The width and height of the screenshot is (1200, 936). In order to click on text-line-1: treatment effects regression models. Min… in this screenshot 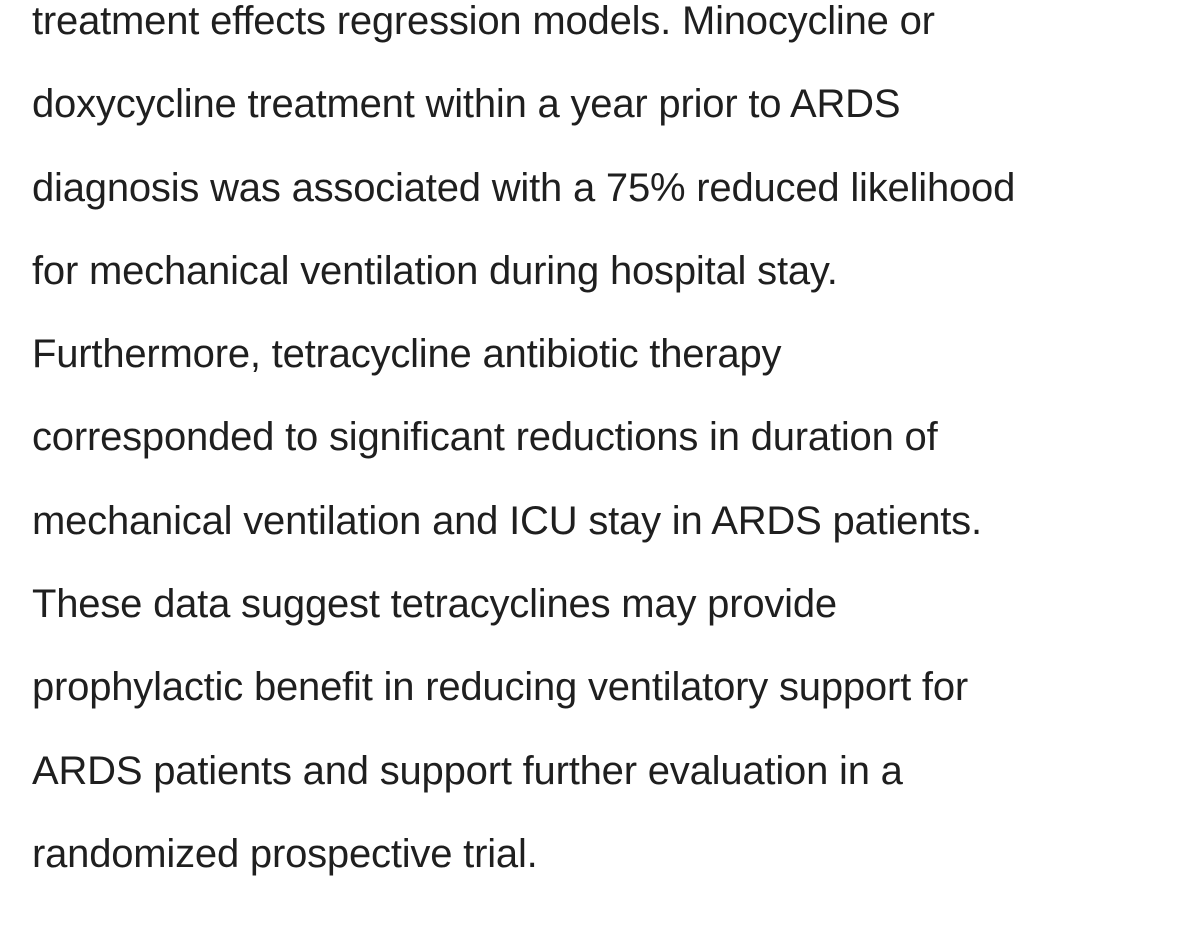, I will do `click(483, 21)`.